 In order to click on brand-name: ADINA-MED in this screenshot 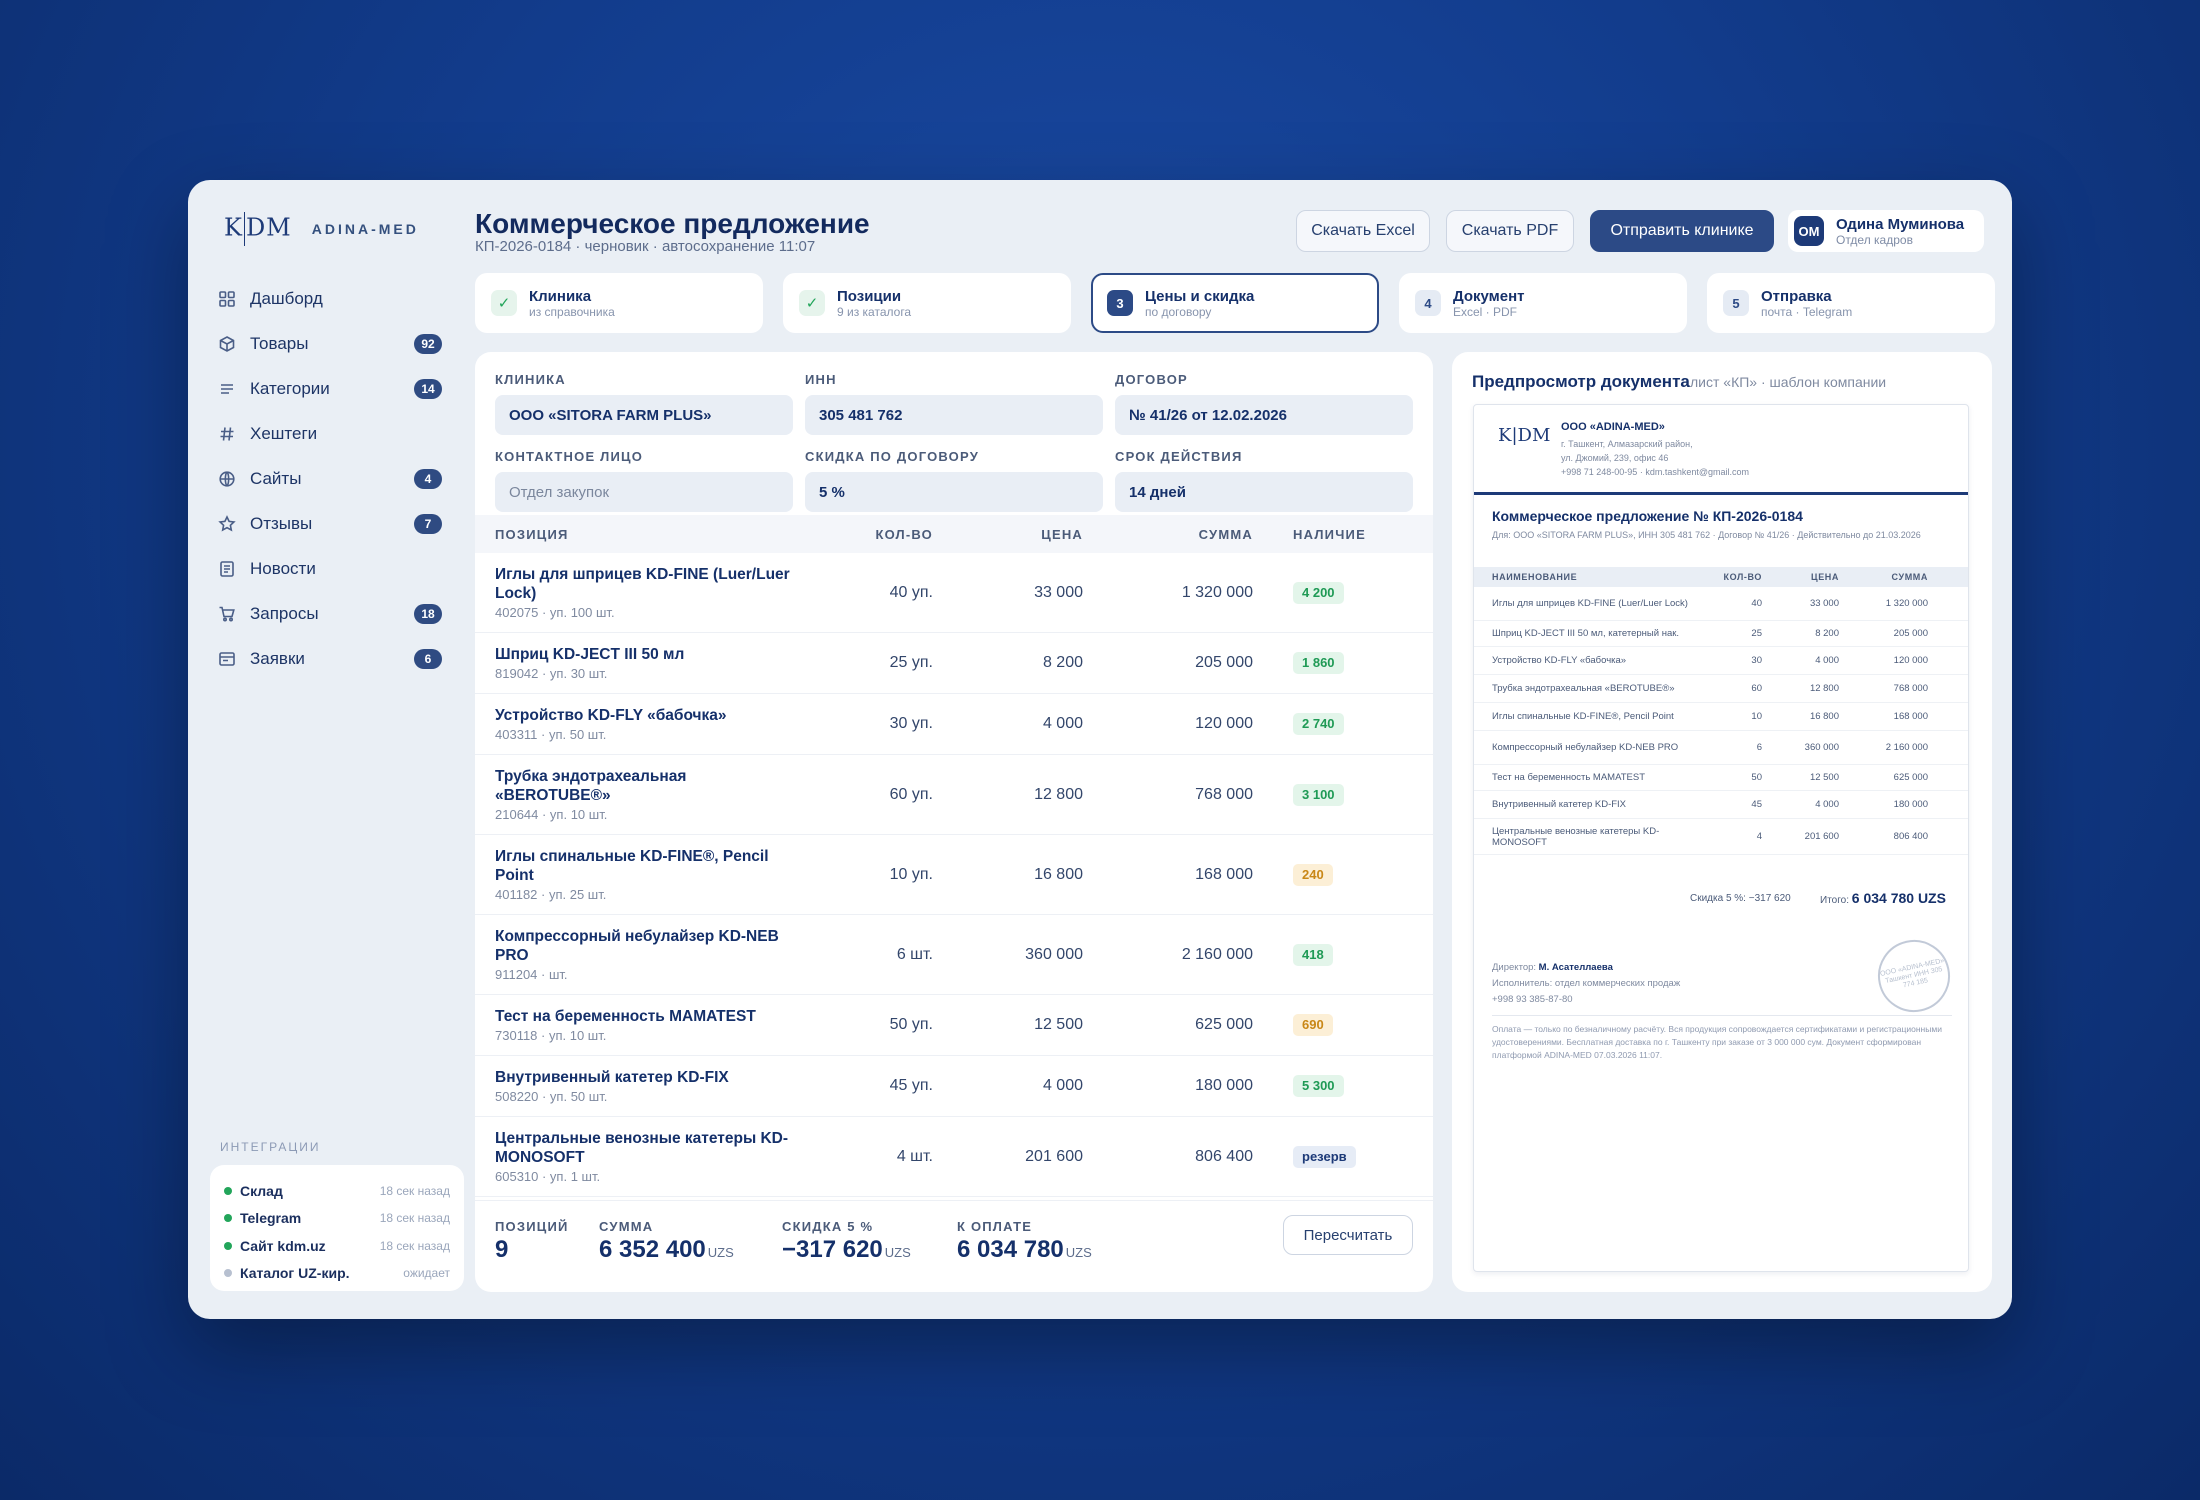, I will do `click(365, 229)`.